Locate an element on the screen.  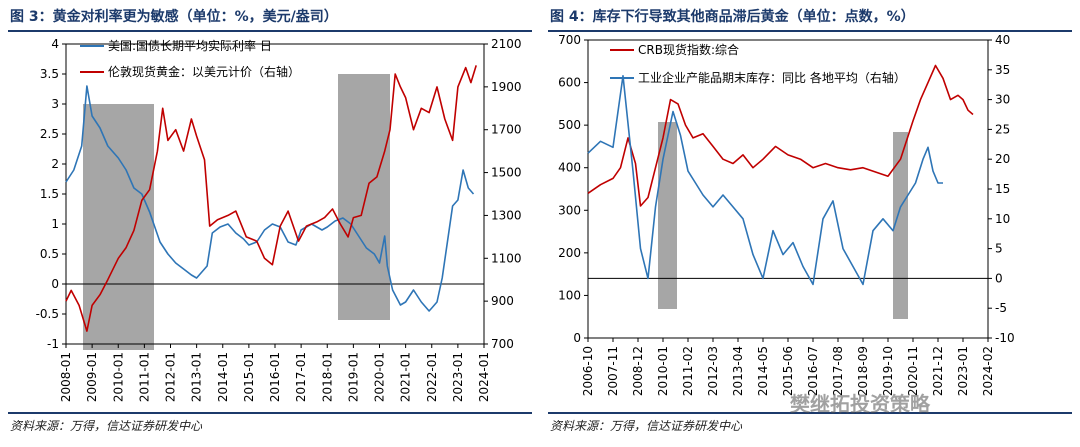
y-left-tick-label: 3 is located at coordinates (55, 104).